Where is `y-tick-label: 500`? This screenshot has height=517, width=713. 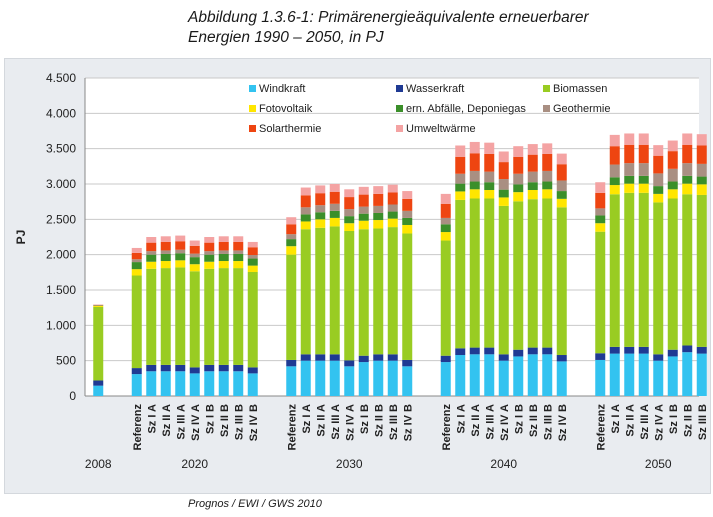 y-tick-label: 500 is located at coordinates (66, 361).